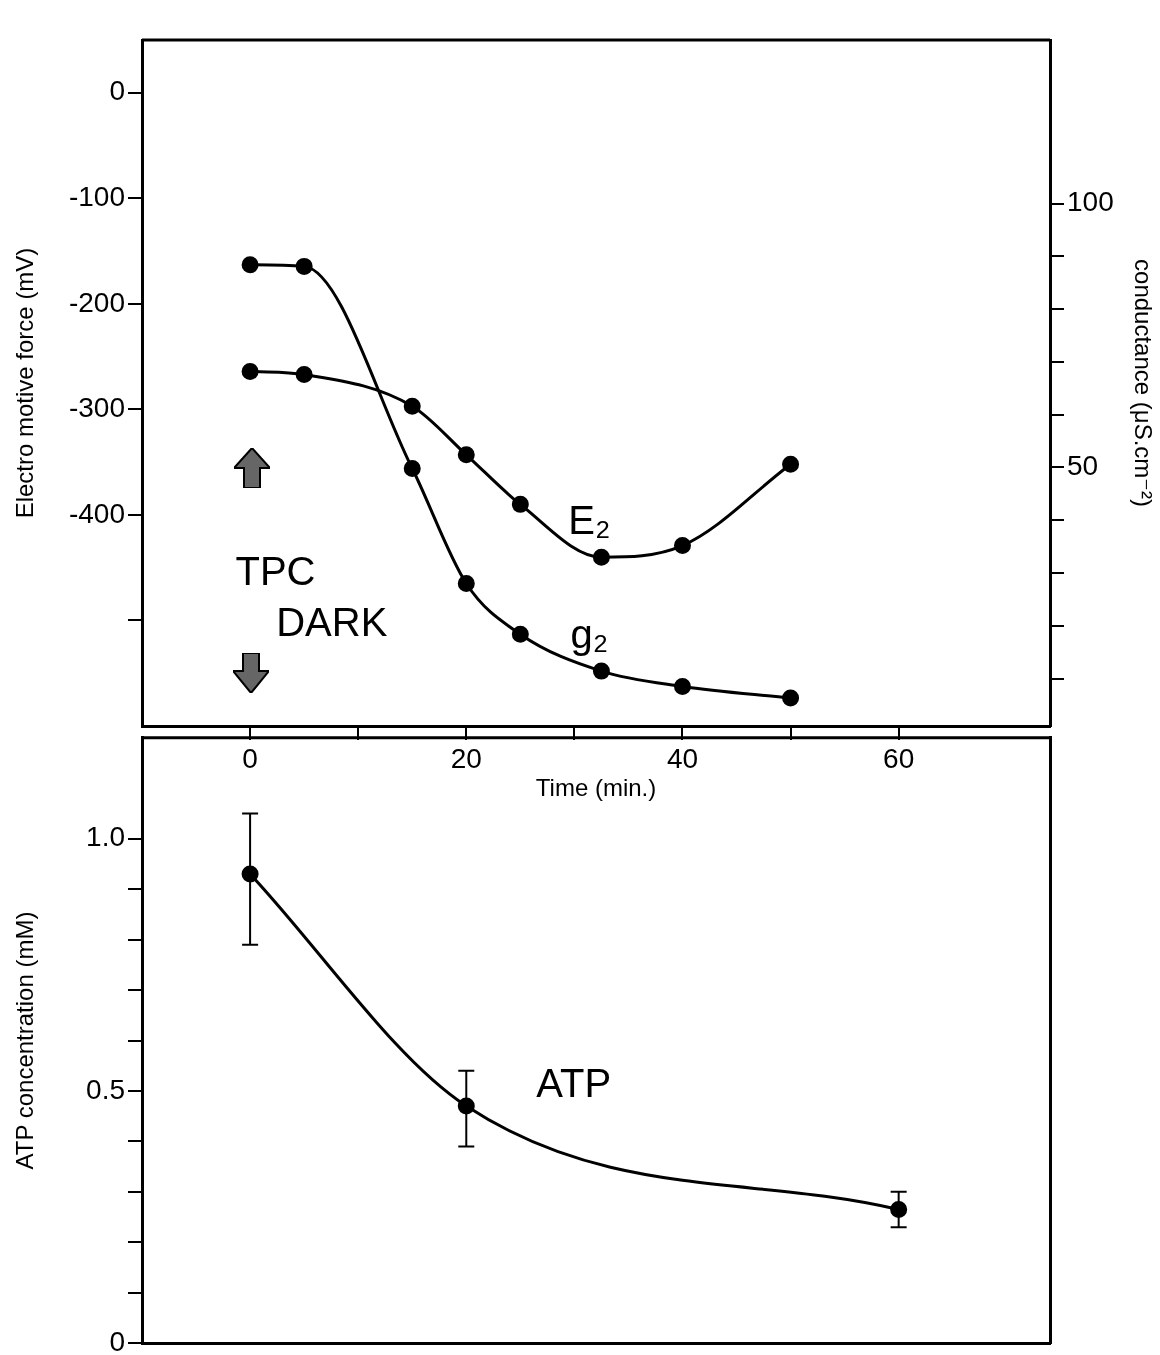  I want to click on series-label: ATP, so click(574, 1083).